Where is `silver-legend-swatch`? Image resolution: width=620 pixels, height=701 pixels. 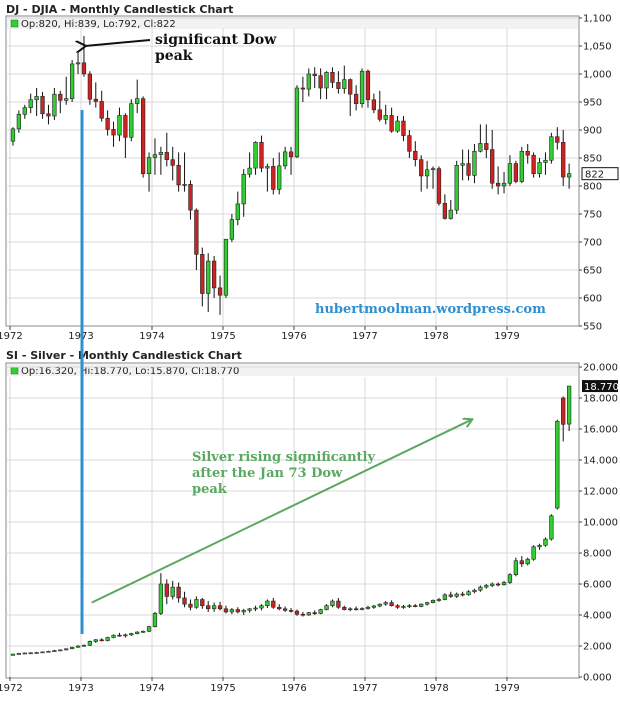
silver-legend-swatch is located at coordinates (14, 370).